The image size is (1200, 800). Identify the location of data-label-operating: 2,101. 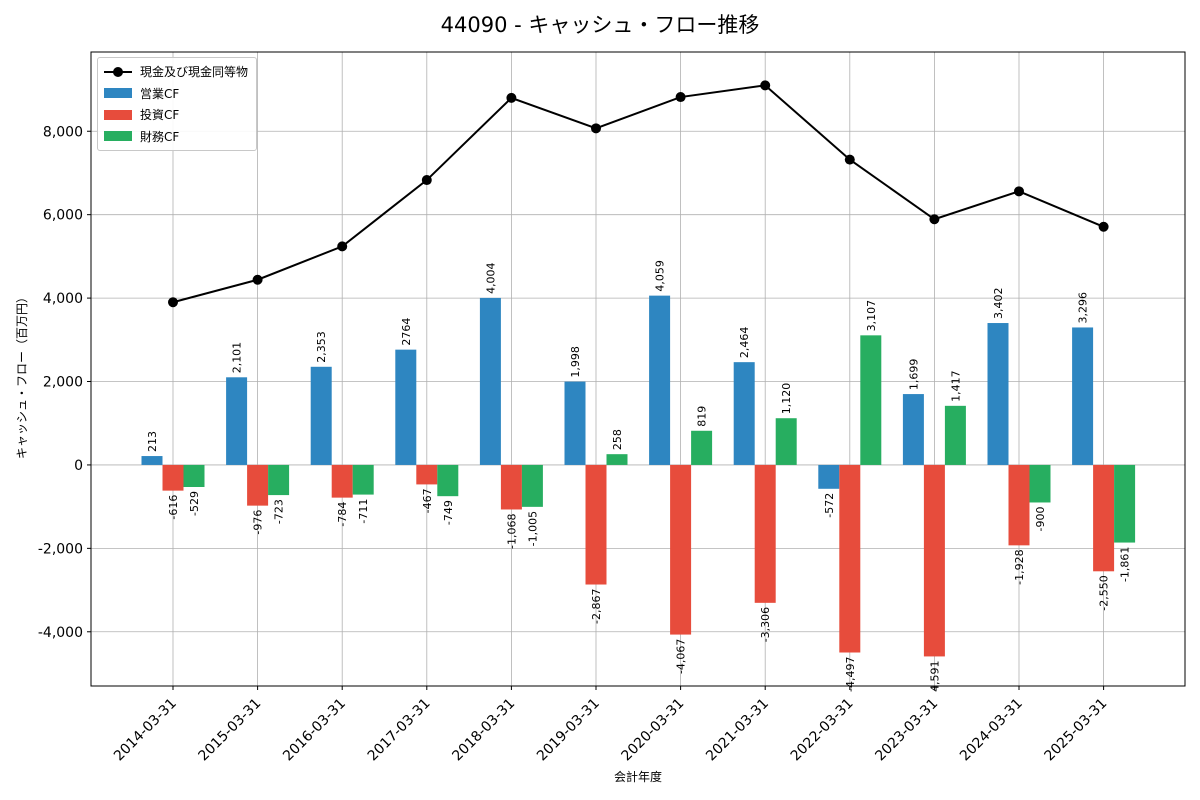
(237, 358).